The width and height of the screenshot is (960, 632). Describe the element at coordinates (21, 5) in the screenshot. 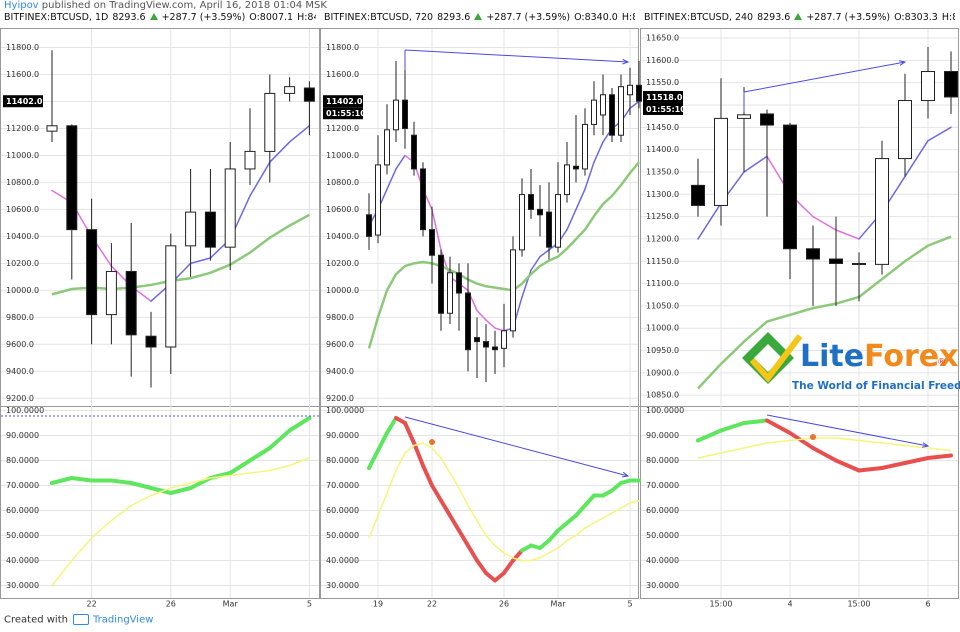

I see `author: Hyipov` at that location.